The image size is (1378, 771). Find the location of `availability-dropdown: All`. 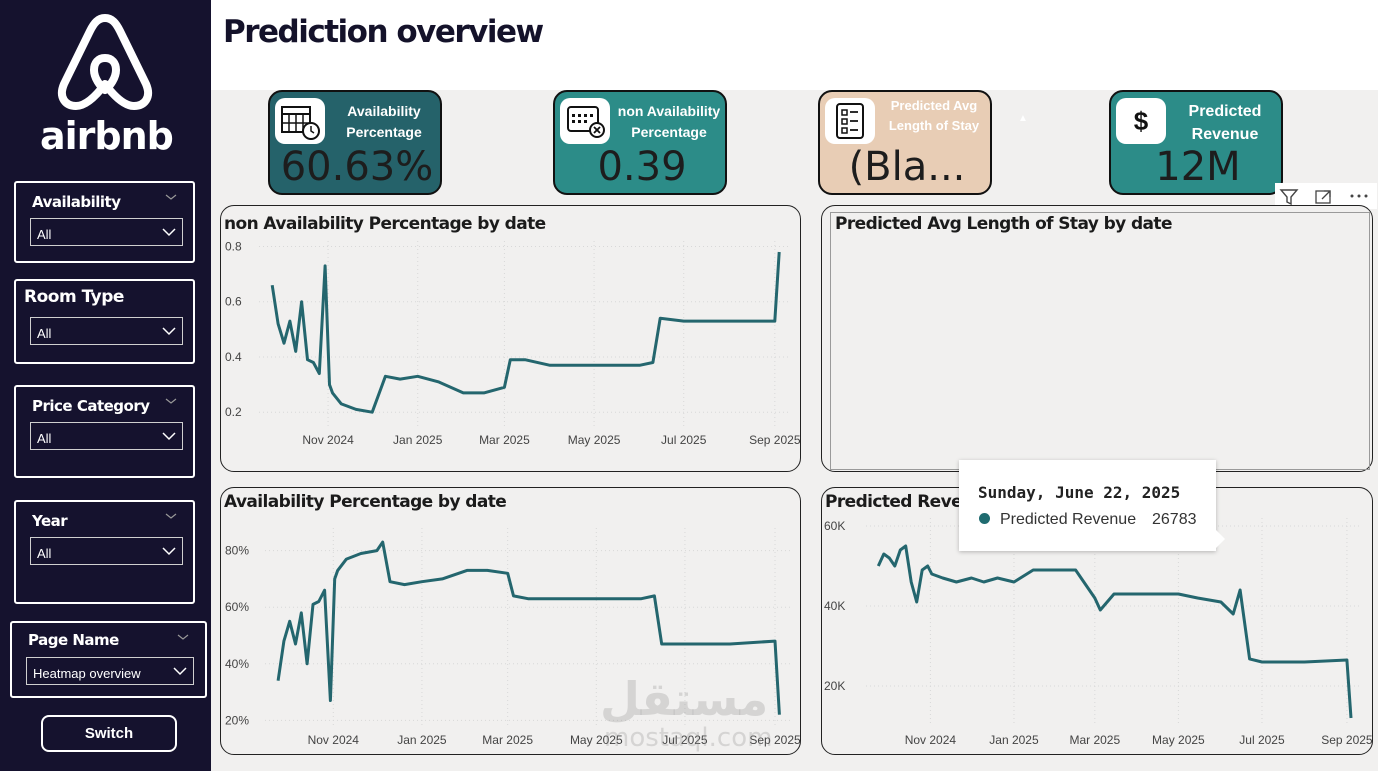

availability-dropdown: All is located at coordinates (106, 232).